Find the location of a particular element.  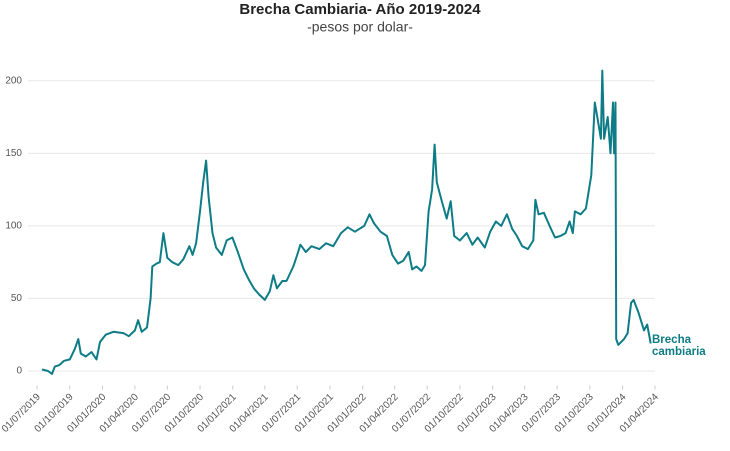

y-tick-label: 150 is located at coordinates (13, 153).